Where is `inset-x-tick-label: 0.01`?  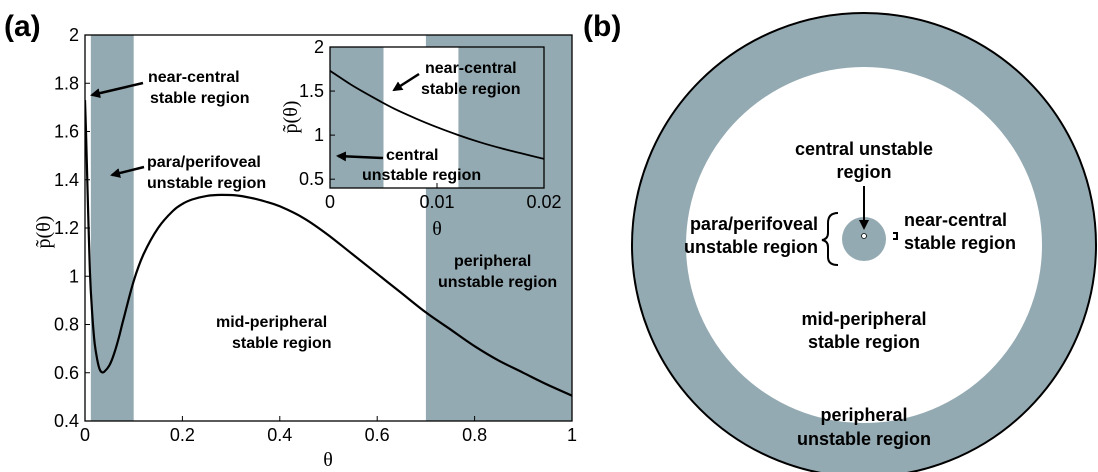
inset-x-tick-label: 0.01 is located at coordinates (436, 202).